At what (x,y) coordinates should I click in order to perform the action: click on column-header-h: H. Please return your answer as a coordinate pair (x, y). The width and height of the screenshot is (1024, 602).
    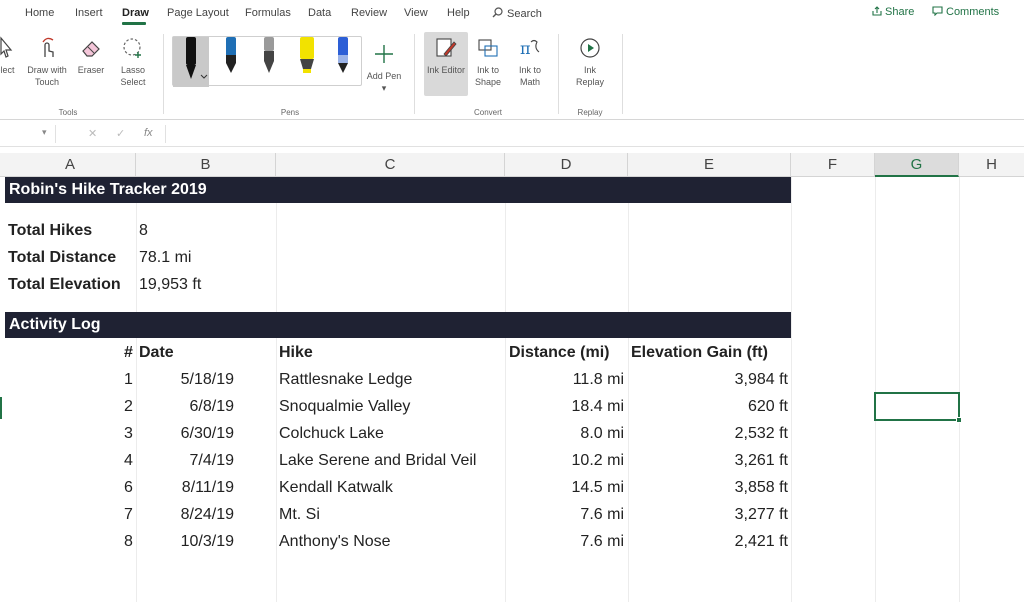
    Looking at the image, I should click on (991, 164).